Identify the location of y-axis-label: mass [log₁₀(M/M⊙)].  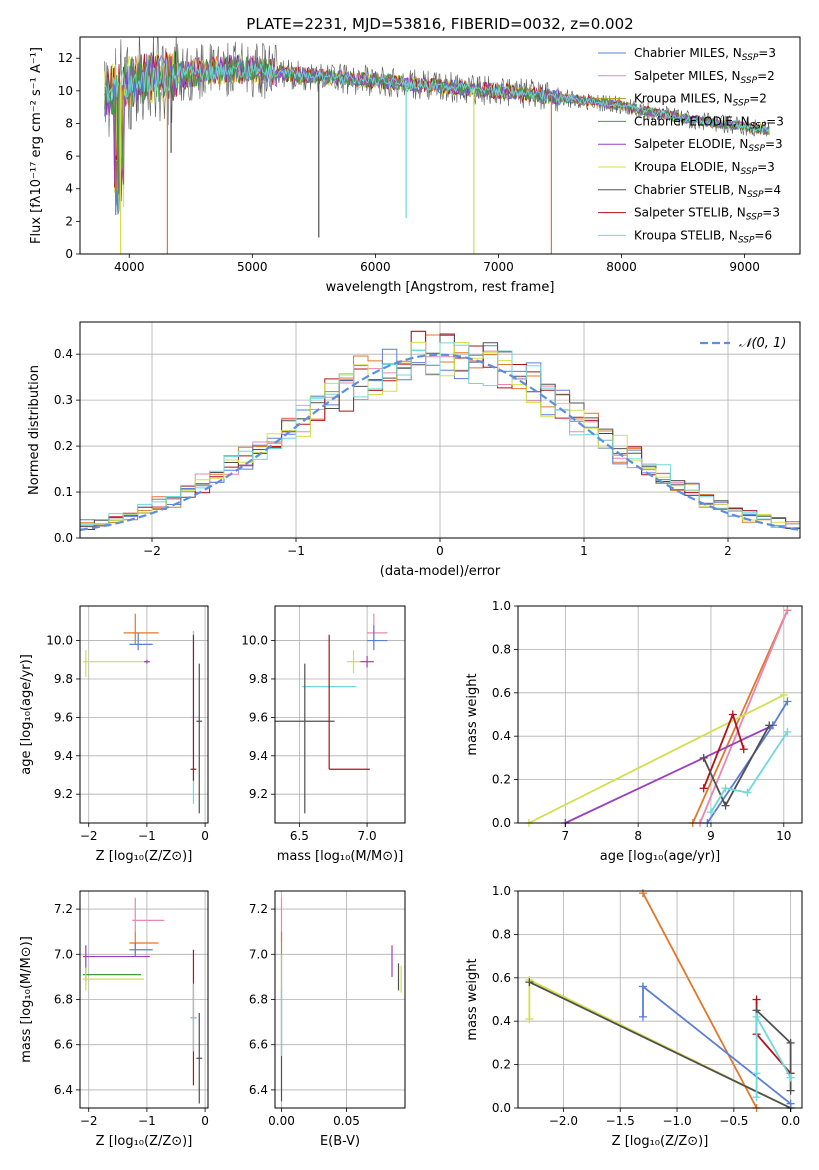
(26, 999).